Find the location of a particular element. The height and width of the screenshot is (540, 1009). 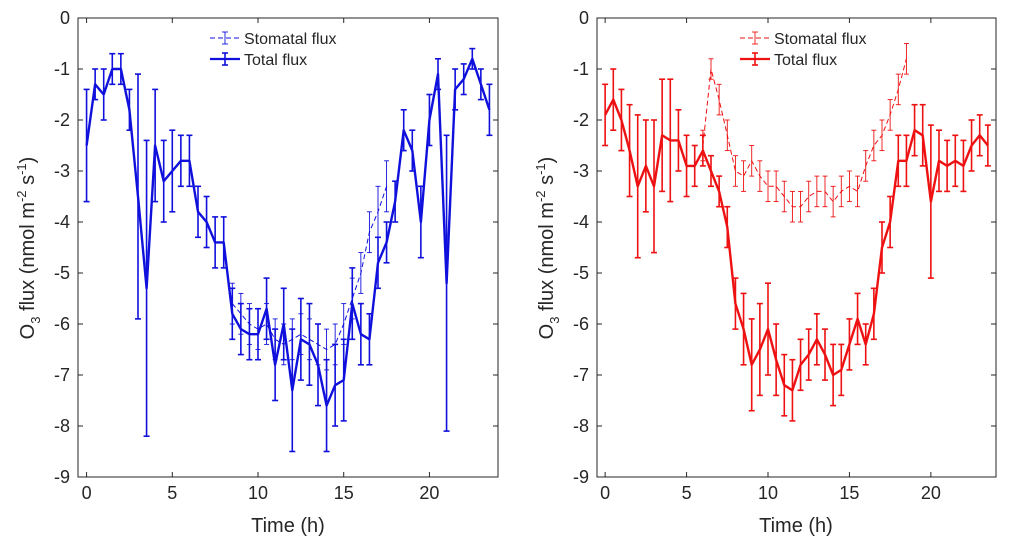

legend-left: Stomatal flux Total flux is located at coordinates (273, 50).